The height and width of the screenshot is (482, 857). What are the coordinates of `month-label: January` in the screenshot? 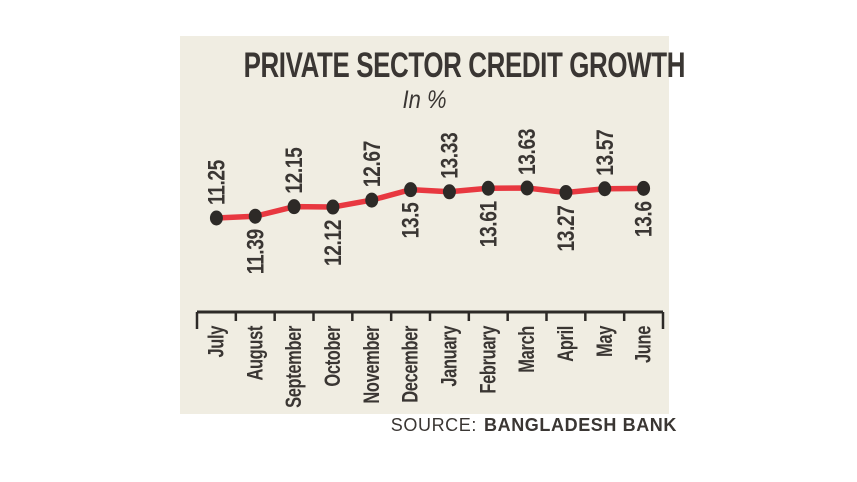 It's located at (449, 355).